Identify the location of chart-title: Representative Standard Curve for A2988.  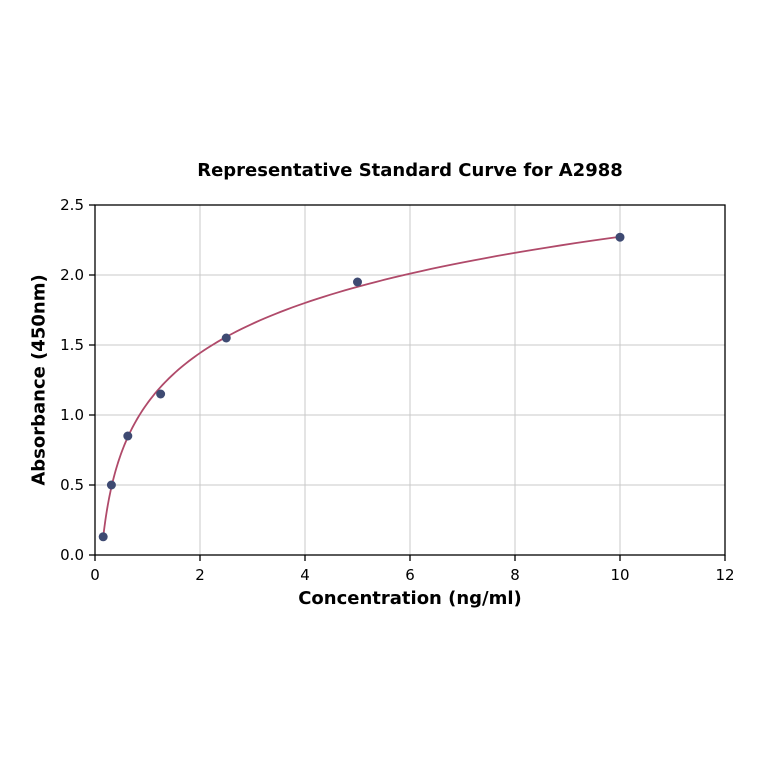
(410, 170).